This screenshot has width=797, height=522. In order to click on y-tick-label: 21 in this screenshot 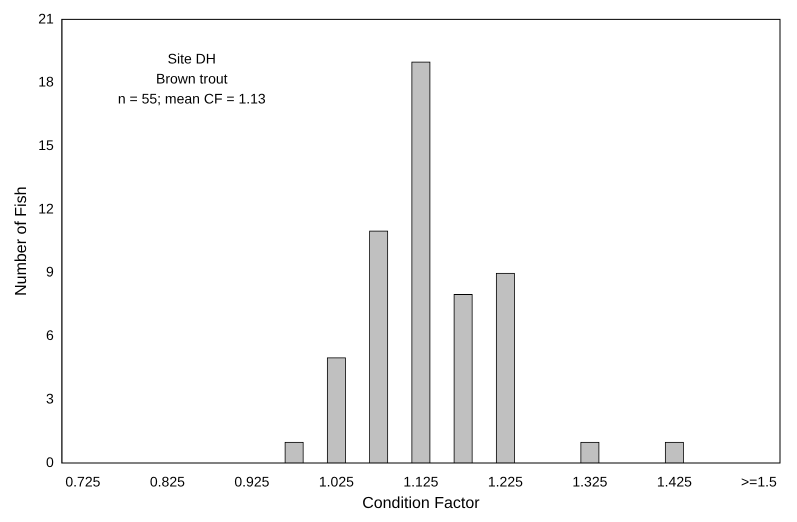, I will do `click(46, 18)`.